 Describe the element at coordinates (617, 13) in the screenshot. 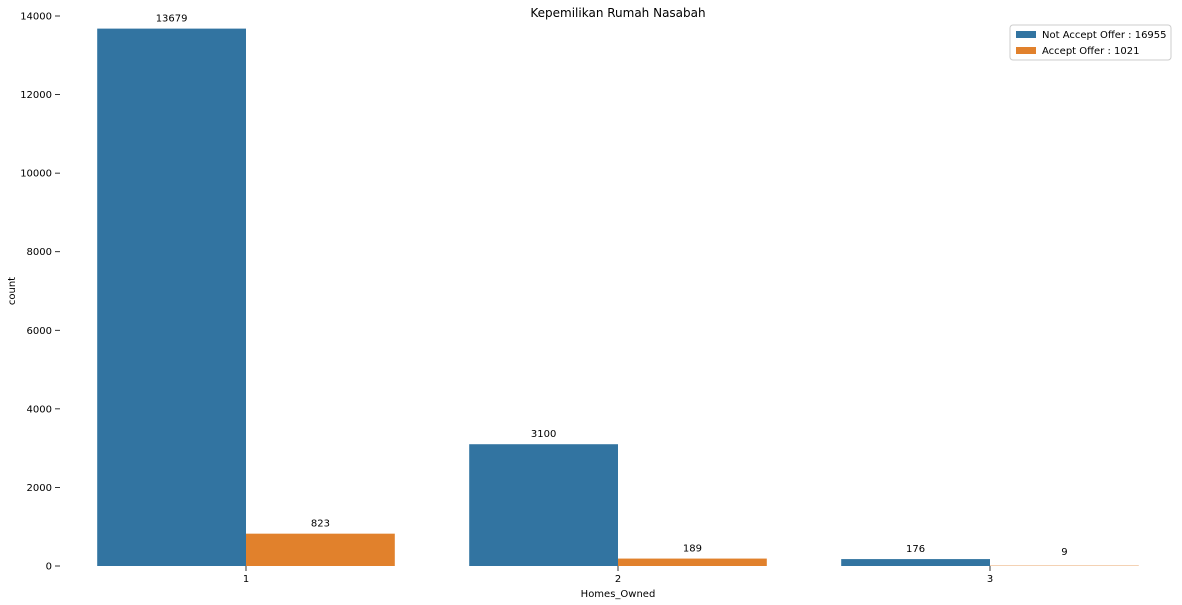

I see `chart-title: Kepemilikan Rumah Nasabah` at that location.